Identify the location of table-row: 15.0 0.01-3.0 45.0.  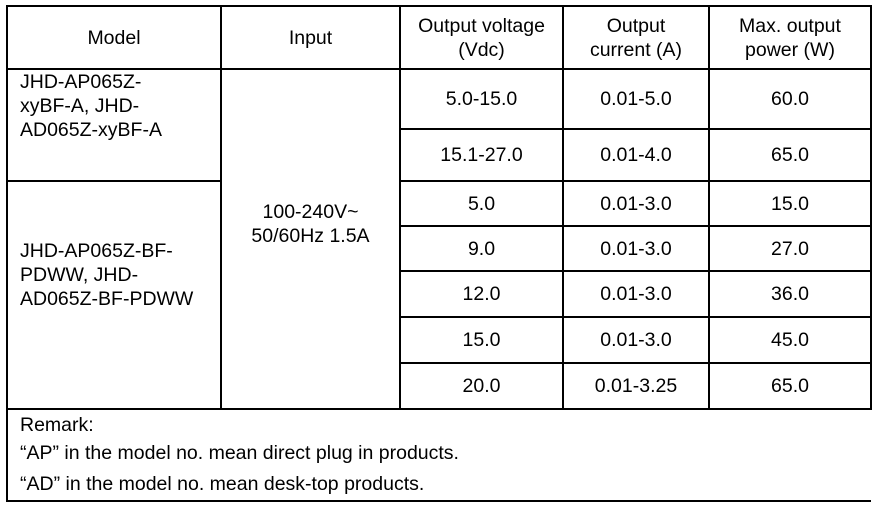
(439, 340).